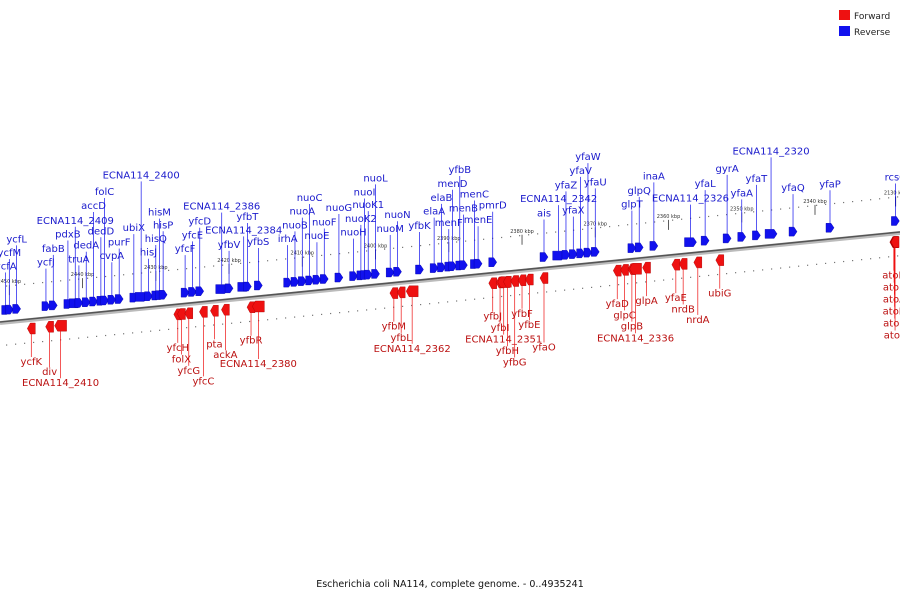 Image resolution: width=900 pixels, height=600 pixels. Describe the element at coordinates (243, 230) in the screenshot. I see `reverse-gene-label: ECNA114_2384` at that location.